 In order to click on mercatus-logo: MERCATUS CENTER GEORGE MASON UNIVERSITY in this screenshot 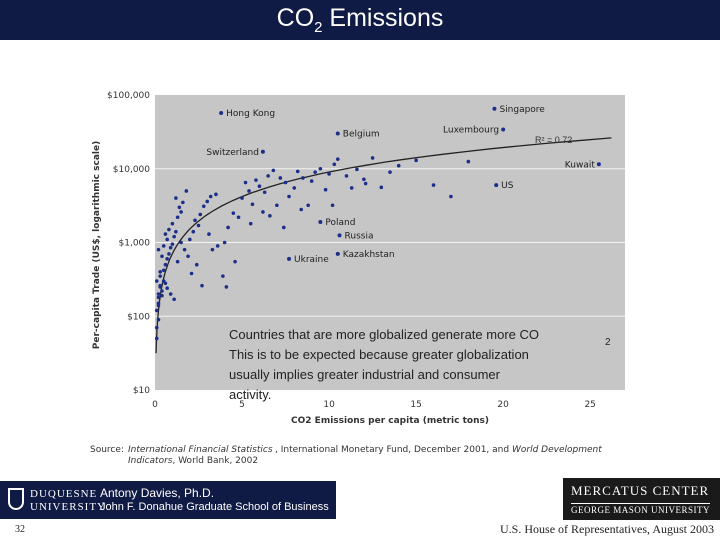, I will do `click(641, 499)`.